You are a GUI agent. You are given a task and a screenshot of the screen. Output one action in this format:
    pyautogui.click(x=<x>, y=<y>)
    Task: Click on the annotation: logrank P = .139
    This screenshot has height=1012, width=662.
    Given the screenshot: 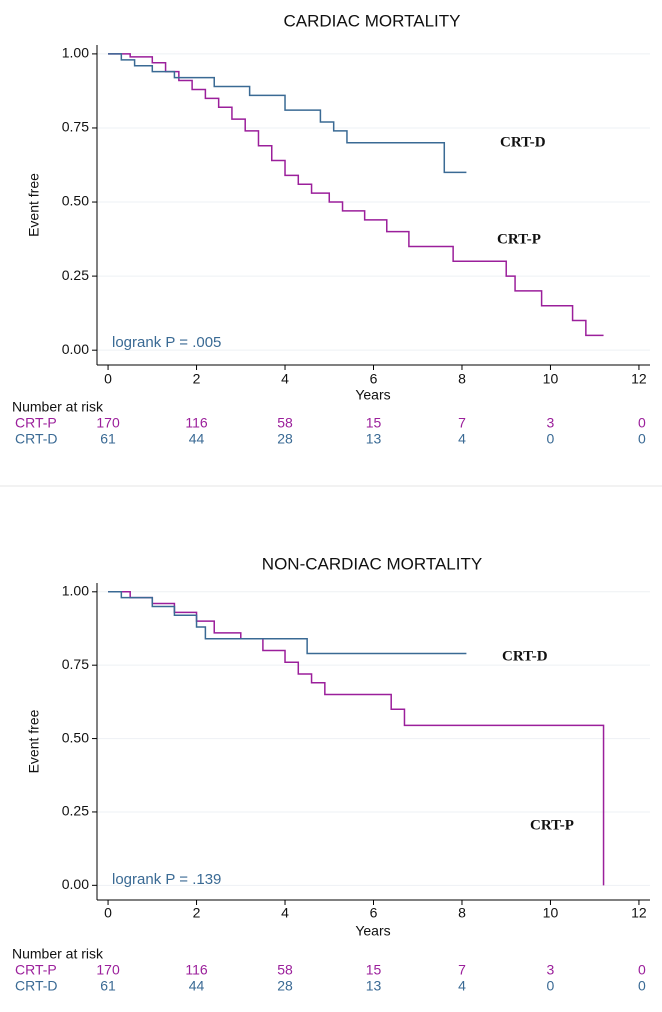 What is the action you would take?
    pyautogui.click(x=166, y=879)
    